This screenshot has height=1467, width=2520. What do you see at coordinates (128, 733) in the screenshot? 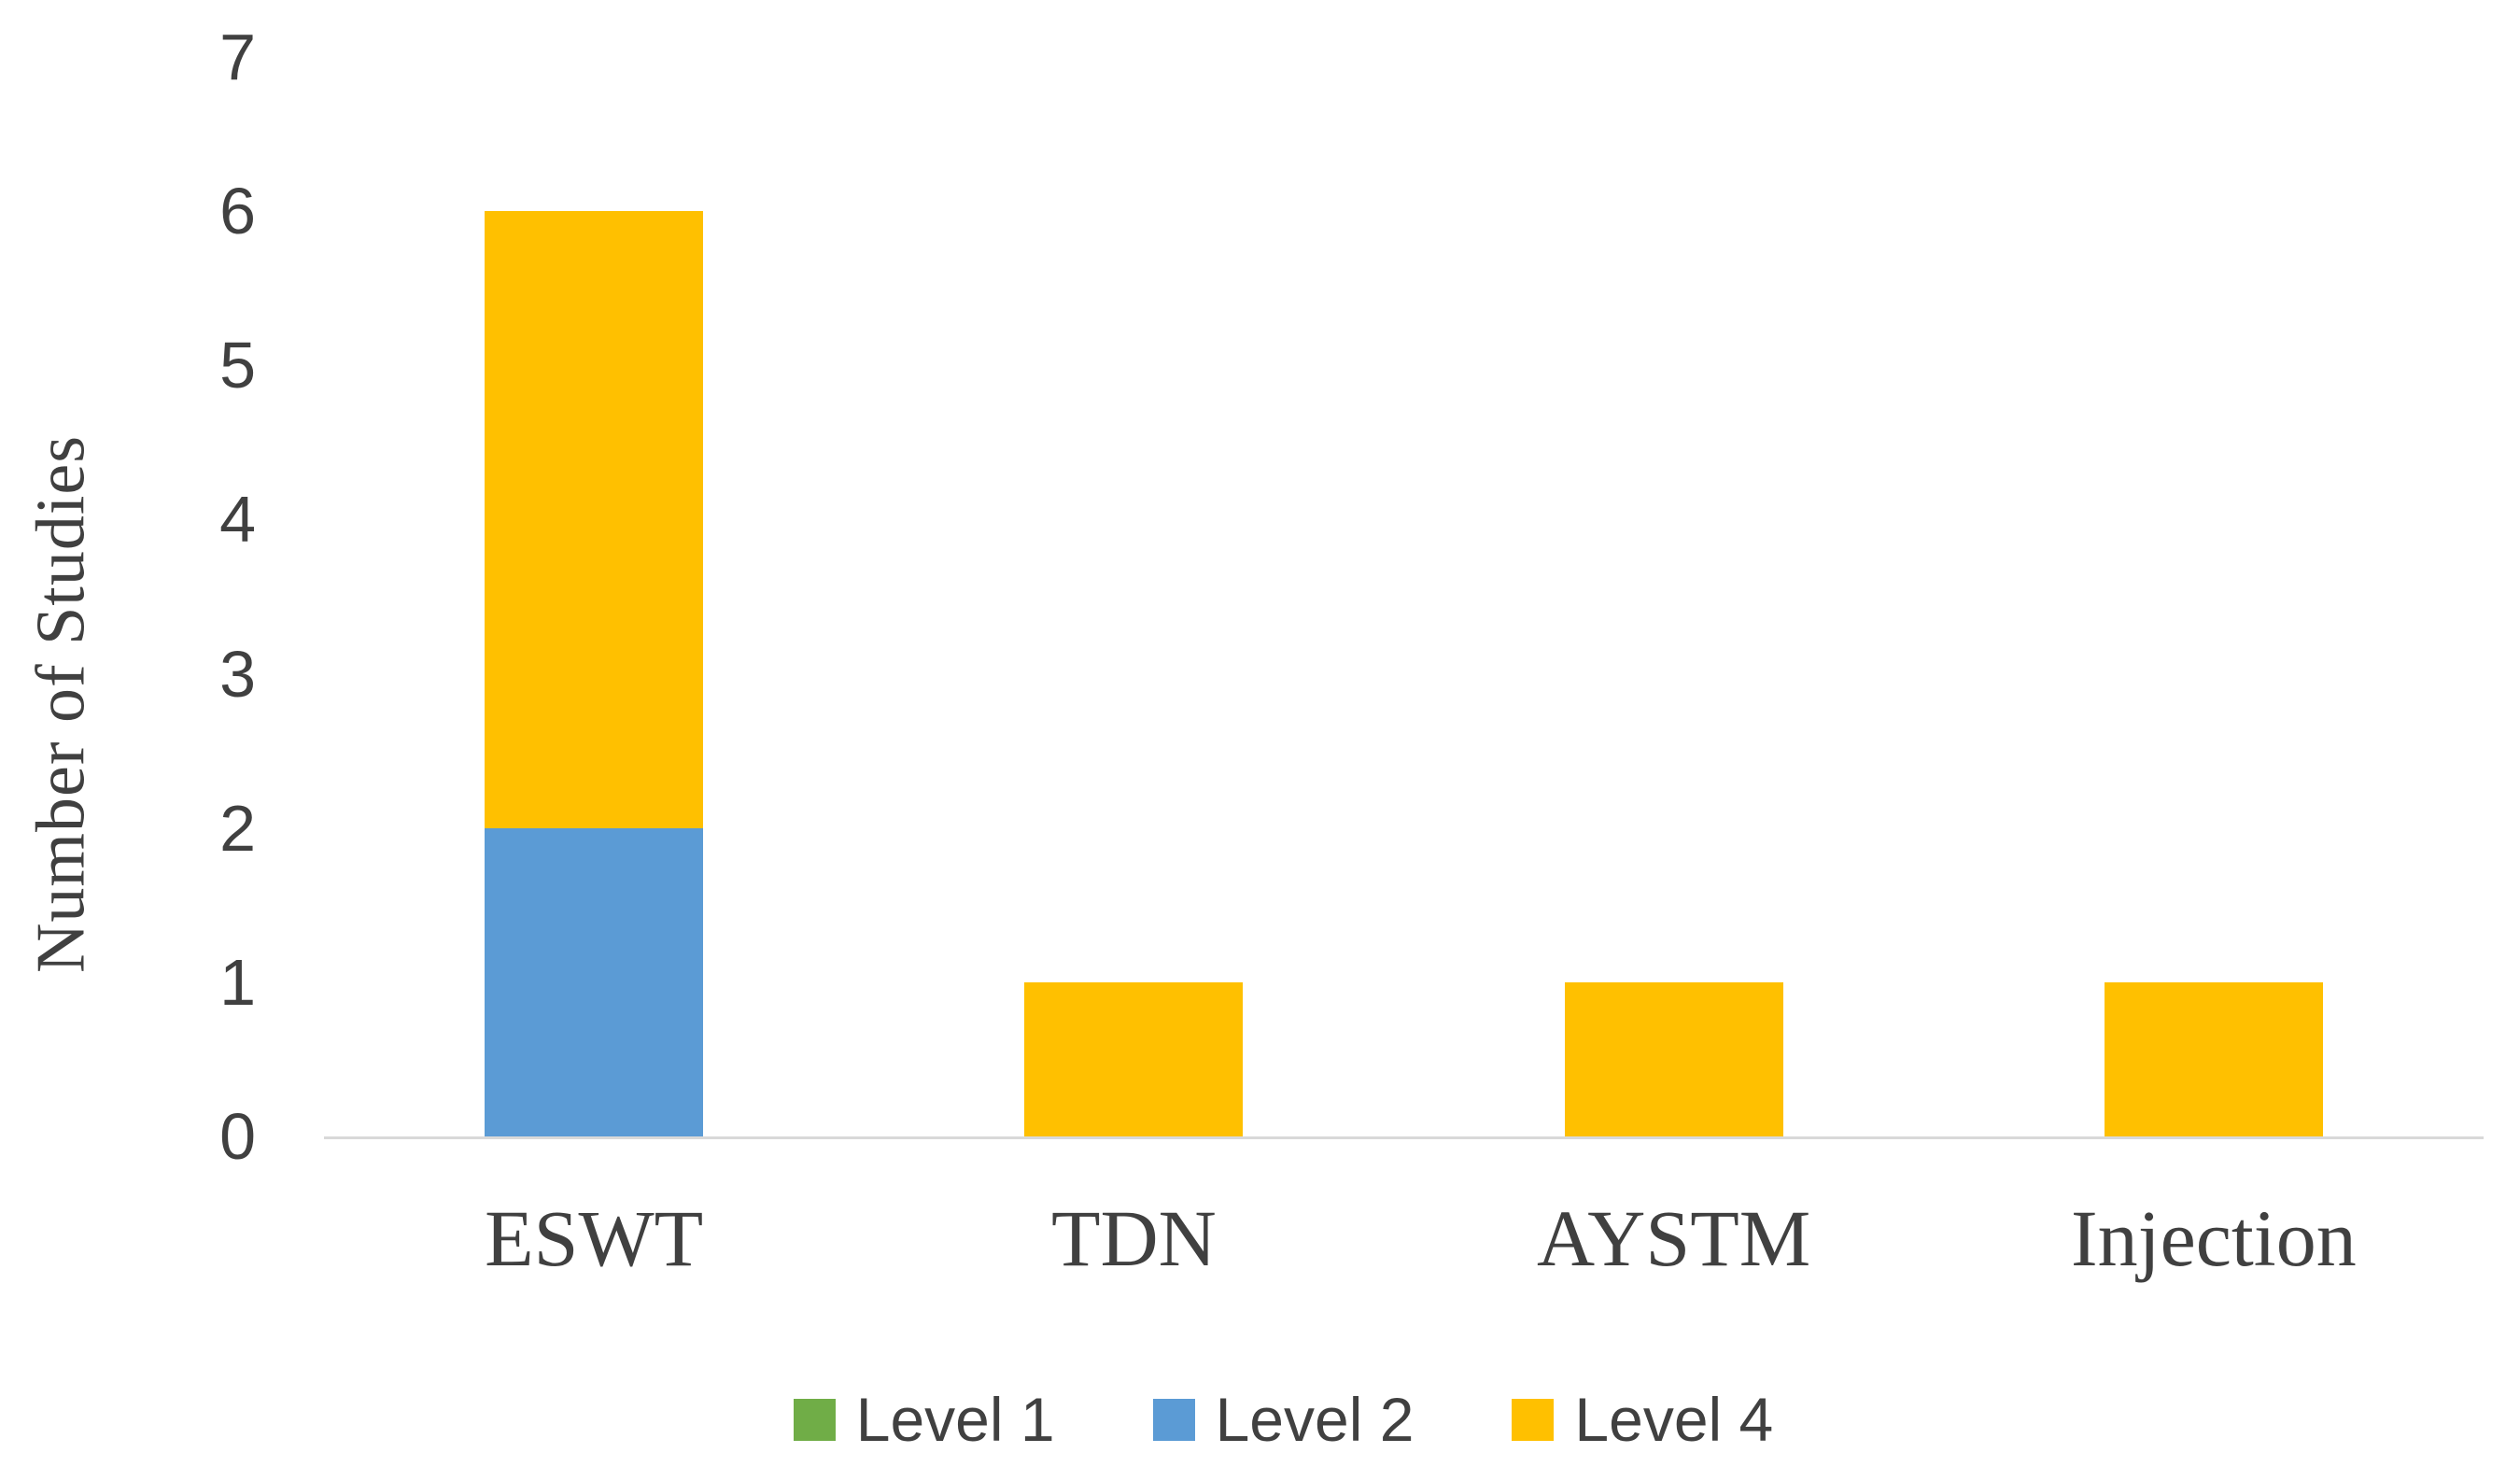
I see `y-axis-tick-labels: 0 1 2 3 4 5 6 7` at bounding box center [128, 733].